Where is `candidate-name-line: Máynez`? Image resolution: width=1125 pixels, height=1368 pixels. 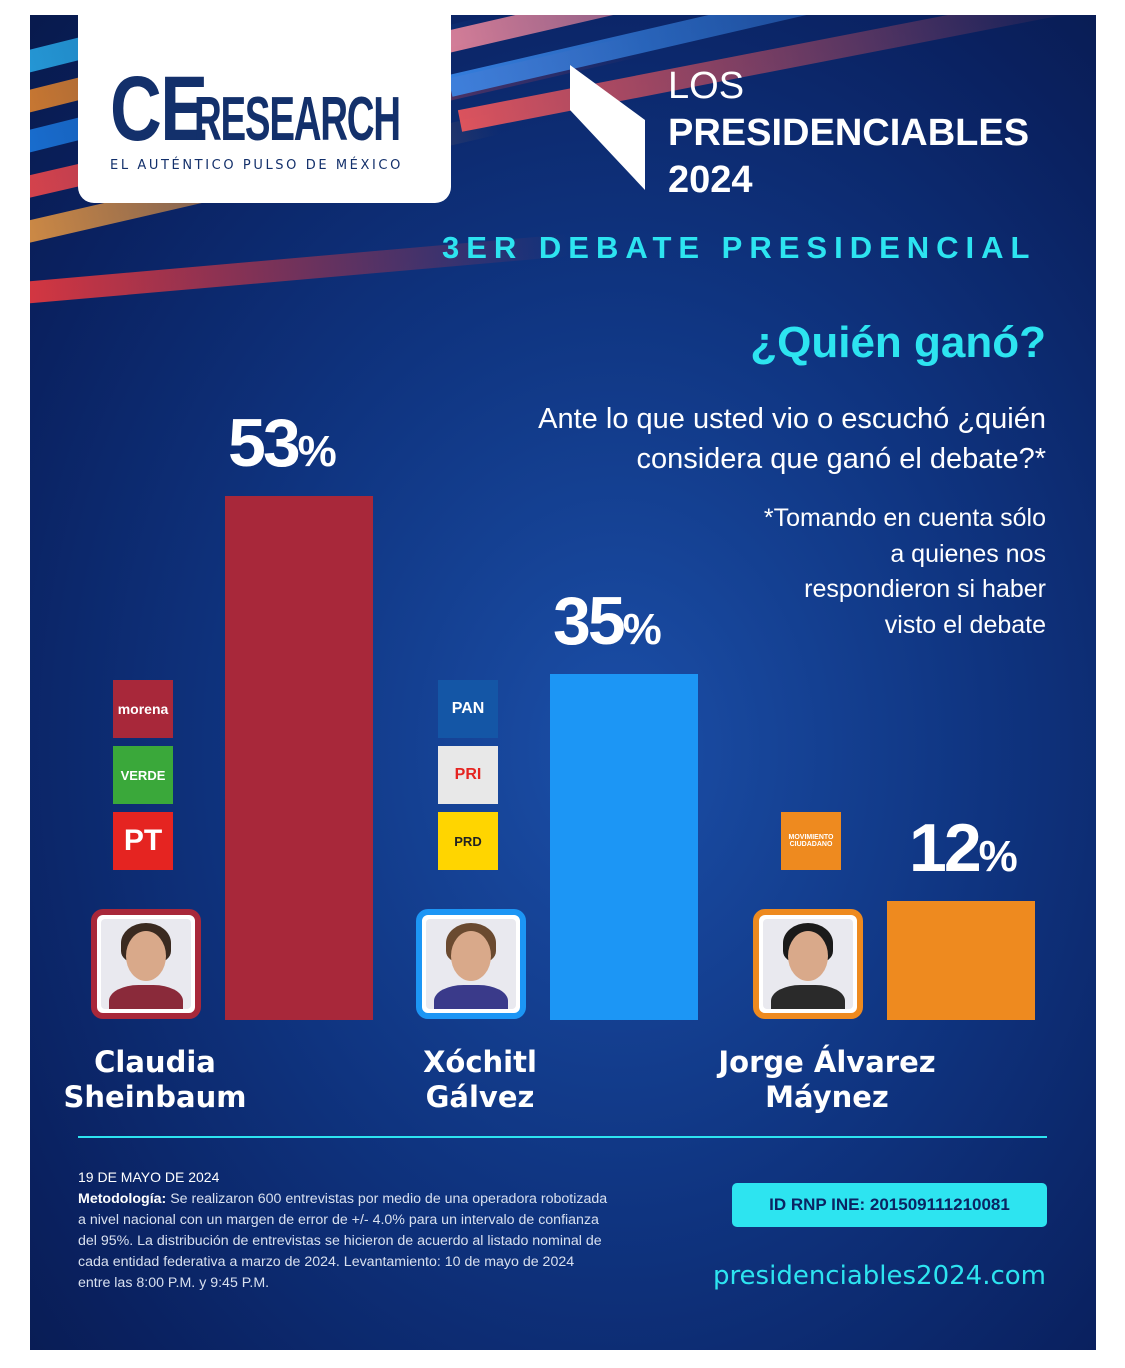 candidate-name-line: Máynez is located at coordinates (827, 1097).